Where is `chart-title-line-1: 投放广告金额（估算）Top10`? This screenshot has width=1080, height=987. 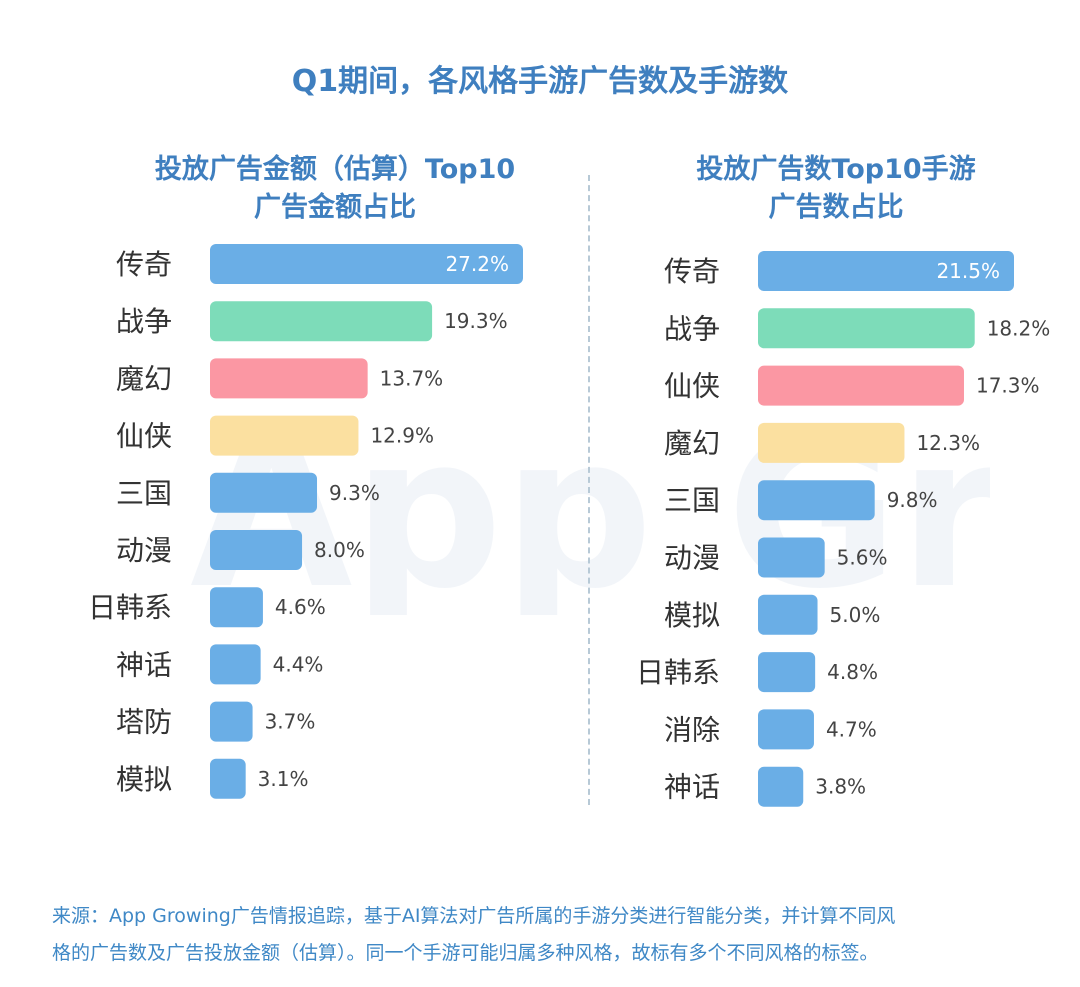
chart-title-line-1: 投放广告金额（估算）Top10 is located at coordinates (335, 169).